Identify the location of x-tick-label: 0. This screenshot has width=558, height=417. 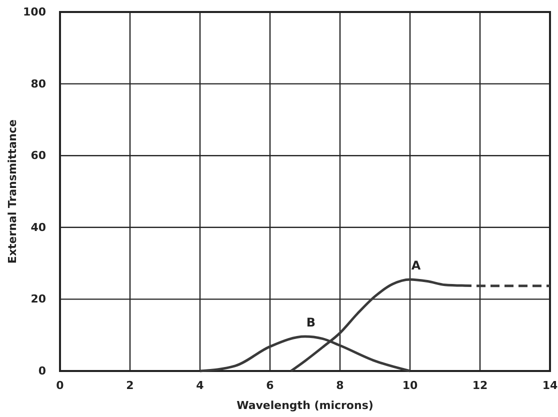
(60, 385).